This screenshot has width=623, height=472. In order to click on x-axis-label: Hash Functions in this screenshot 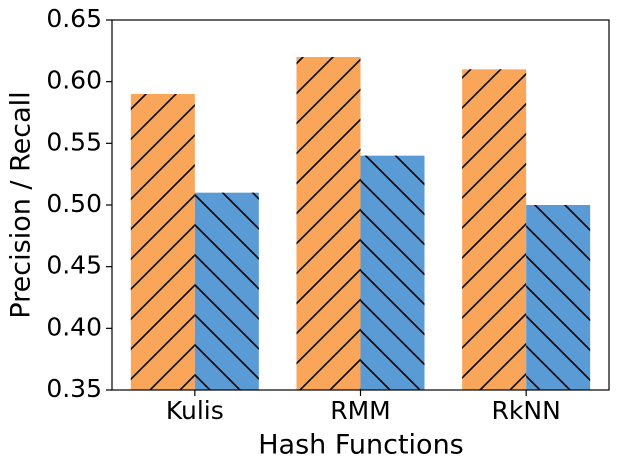, I will do `click(361, 445)`.